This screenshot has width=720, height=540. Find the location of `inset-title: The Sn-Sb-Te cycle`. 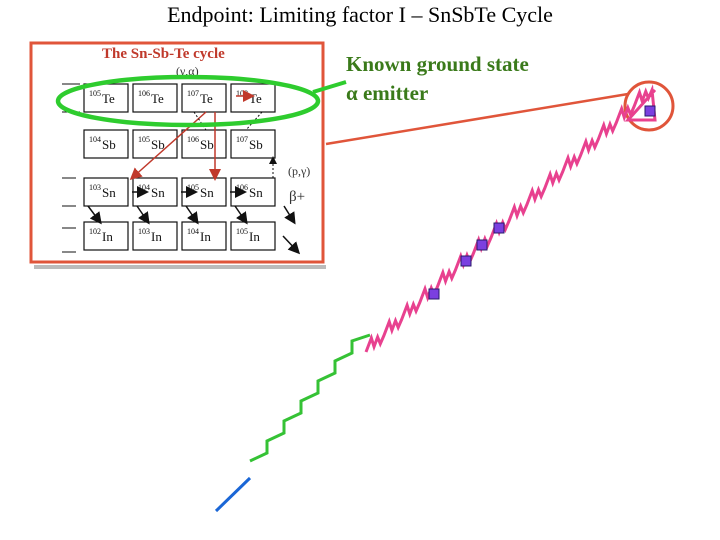

inset-title: The Sn-Sb-Te cycle is located at coordinates (163, 54).